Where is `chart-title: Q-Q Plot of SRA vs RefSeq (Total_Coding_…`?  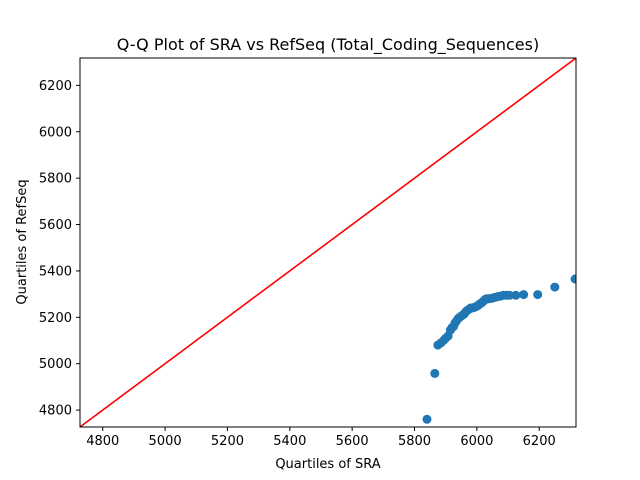 chart-title: Q-Q Plot of SRA vs RefSeq (Total_Coding_… is located at coordinates (328, 45).